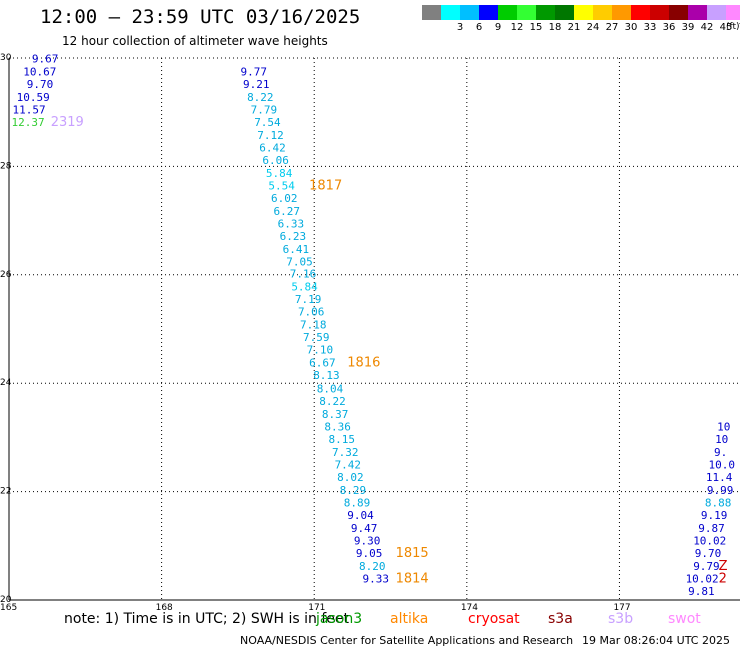 This screenshot has width=740, height=650. I want to click on generation-timestamp: 19 Mar 08:26:04 UTC 2025, so click(656, 640).